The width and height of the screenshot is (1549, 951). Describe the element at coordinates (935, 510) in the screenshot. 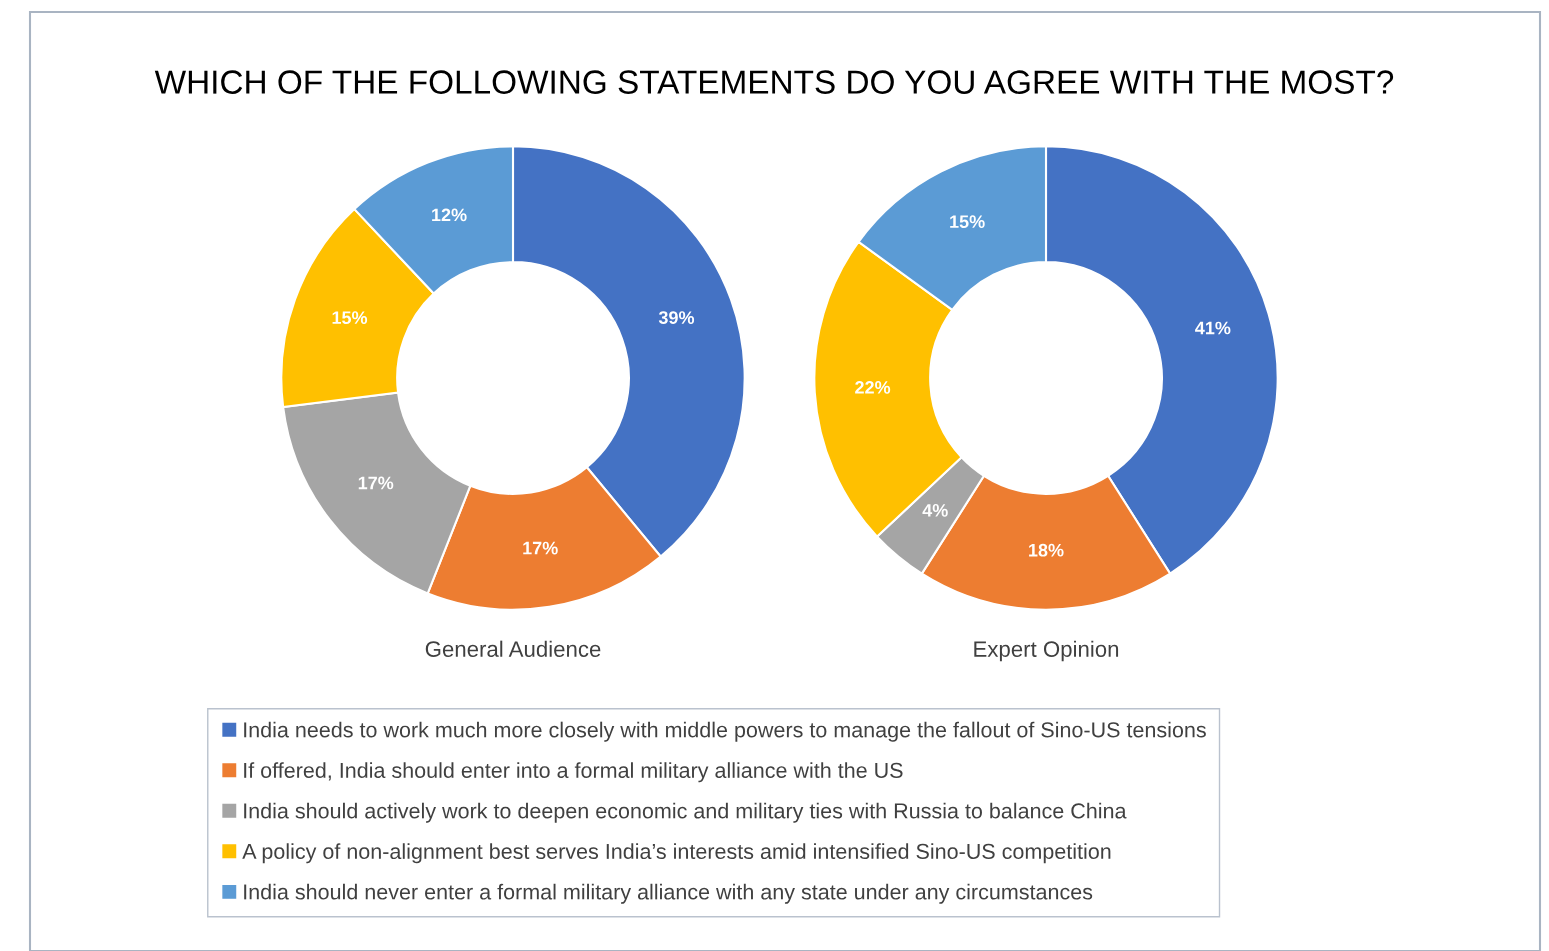

I see `data-label: 4%` at that location.